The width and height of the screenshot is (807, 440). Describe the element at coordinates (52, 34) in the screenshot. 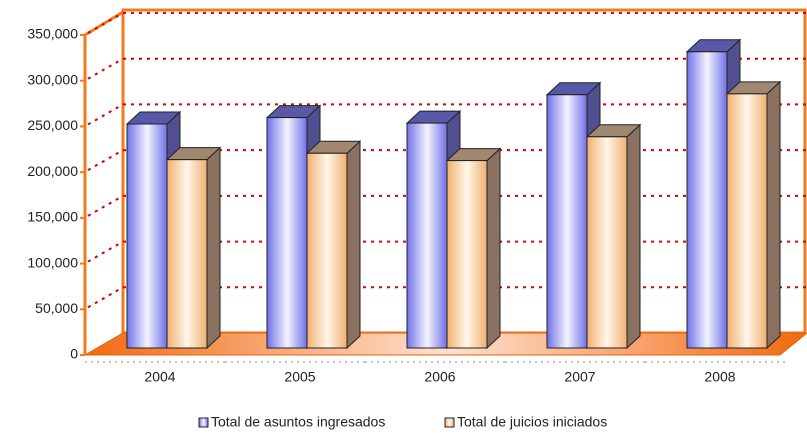

I see `y-tick-label: 350,000` at that location.